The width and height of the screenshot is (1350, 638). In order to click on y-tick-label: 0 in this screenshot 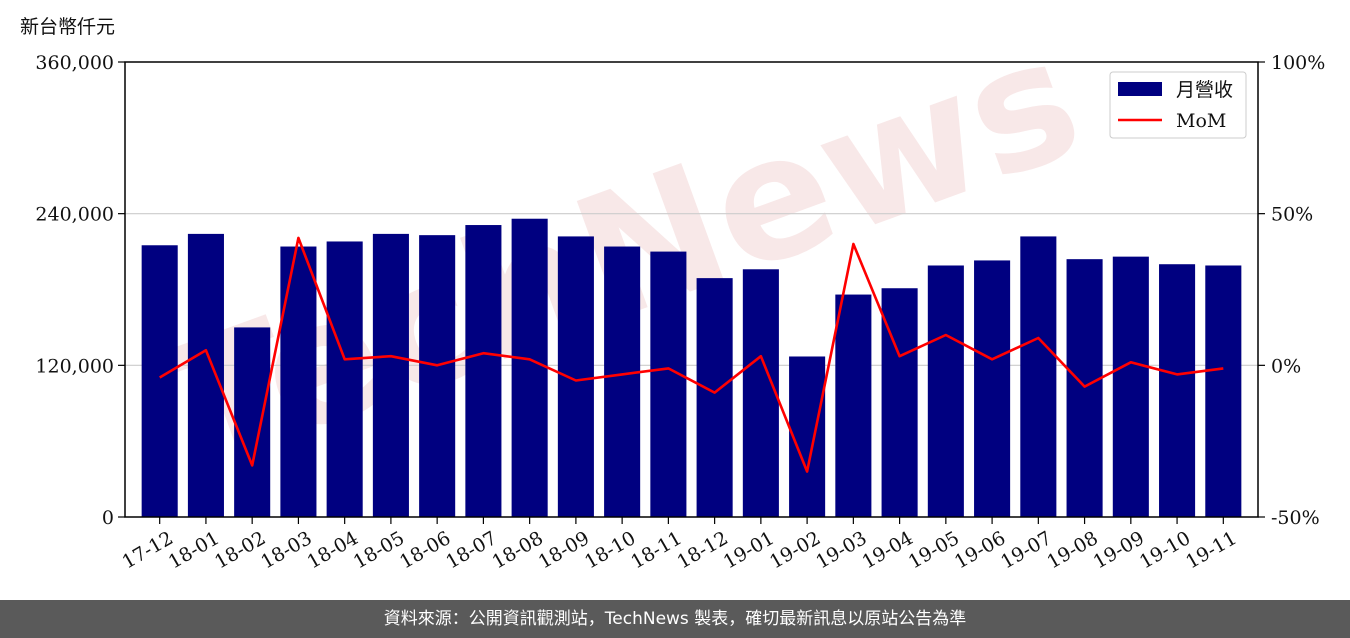, I will do `click(108, 518)`.